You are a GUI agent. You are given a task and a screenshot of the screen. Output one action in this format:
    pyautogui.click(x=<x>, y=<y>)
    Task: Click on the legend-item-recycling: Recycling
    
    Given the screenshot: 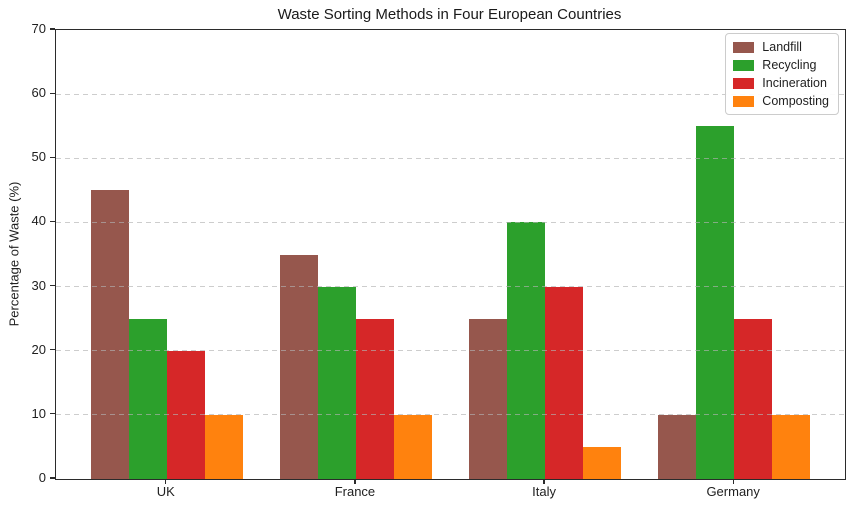 What is the action you would take?
    pyautogui.click(x=781, y=65)
    